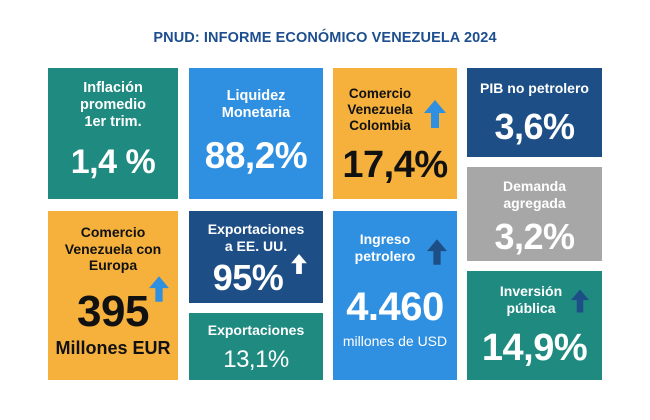  Describe the element at coordinates (534, 214) in the screenshot. I see `tile-demanda: Demanda agregada 3,2%` at that location.